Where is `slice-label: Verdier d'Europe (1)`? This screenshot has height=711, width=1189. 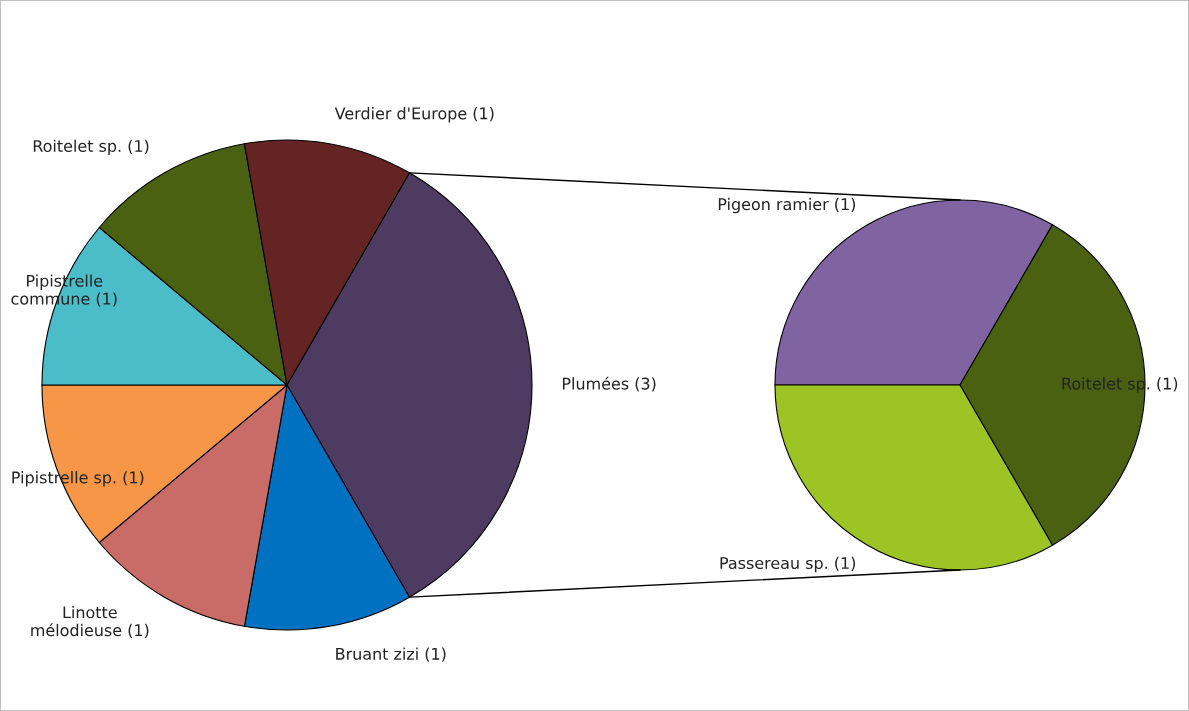
slice-label: Verdier d'Europe (1) is located at coordinates (414, 115).